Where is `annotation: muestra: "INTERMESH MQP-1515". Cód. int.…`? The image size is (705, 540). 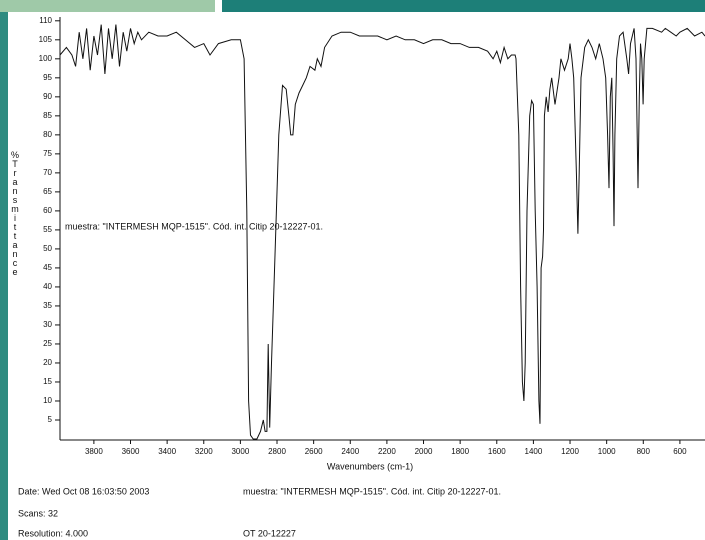
annotation: muestra: "INTERMESH MQP-1515". Cód. int.… is located at coordinates (194, 226).